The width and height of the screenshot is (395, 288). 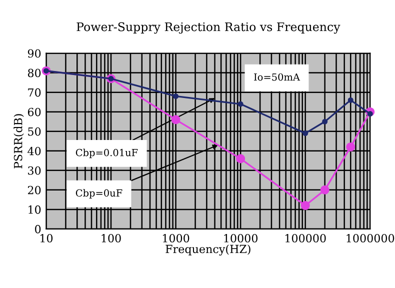 What do you see at coordinates (46, 238) in the screenshot?
I see `x-tick-label: 10` at bounding box center [46, 238].